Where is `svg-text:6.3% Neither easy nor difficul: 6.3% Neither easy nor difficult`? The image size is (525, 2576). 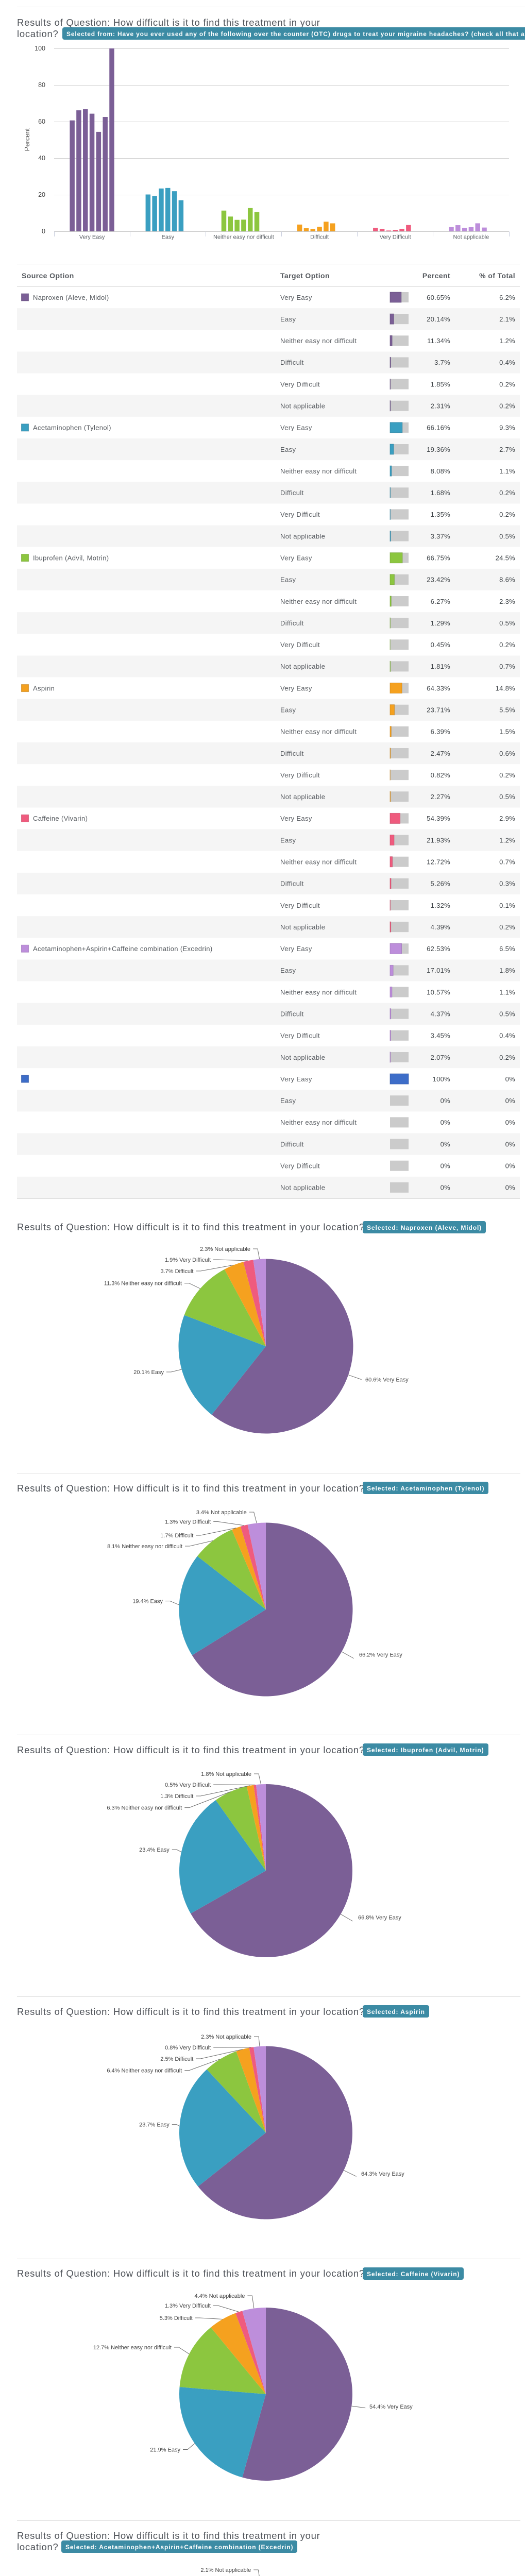
svg-text:6.3% Neither easy nor difficul: 6.3% Neither easy nor difficult is located at coordinates (144, 1808).